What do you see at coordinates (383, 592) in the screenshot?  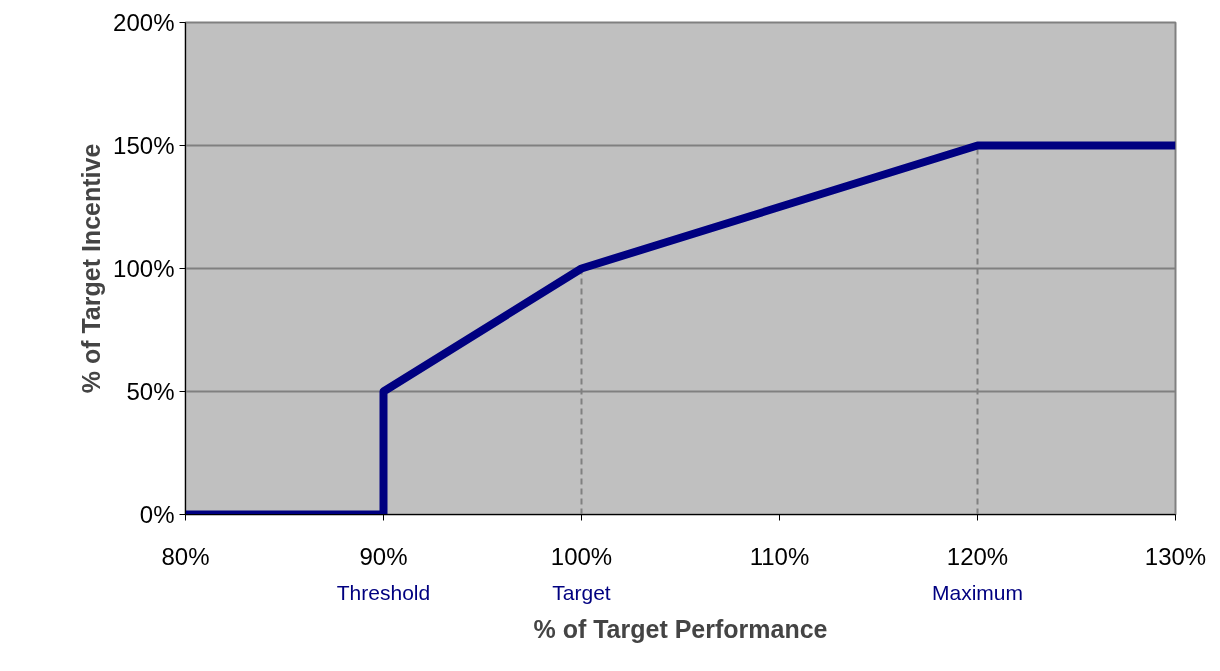 I see `text: Threshold` at bounding box center [383, 592].